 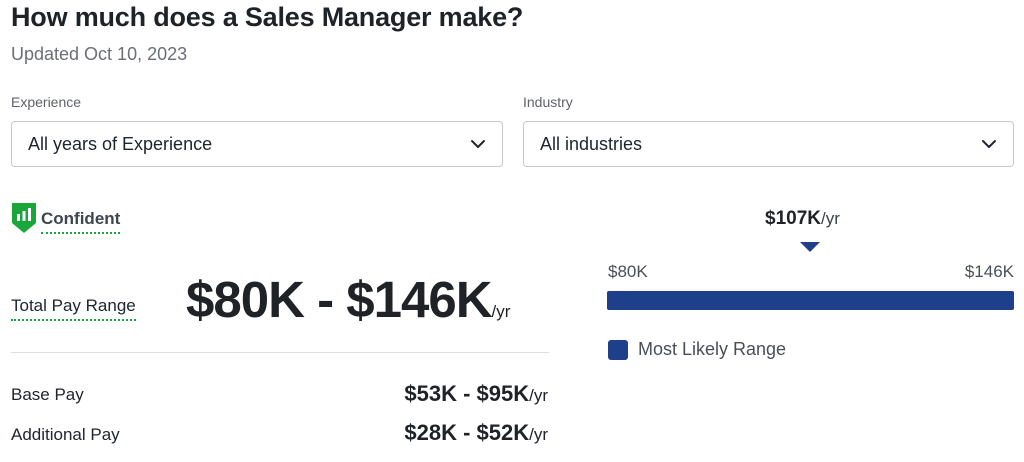 What do you see at coordinates (267, 17) in the screenshot?
I see `page-title: How much does a Sales Manager make?` at bounding box center [267, 17].